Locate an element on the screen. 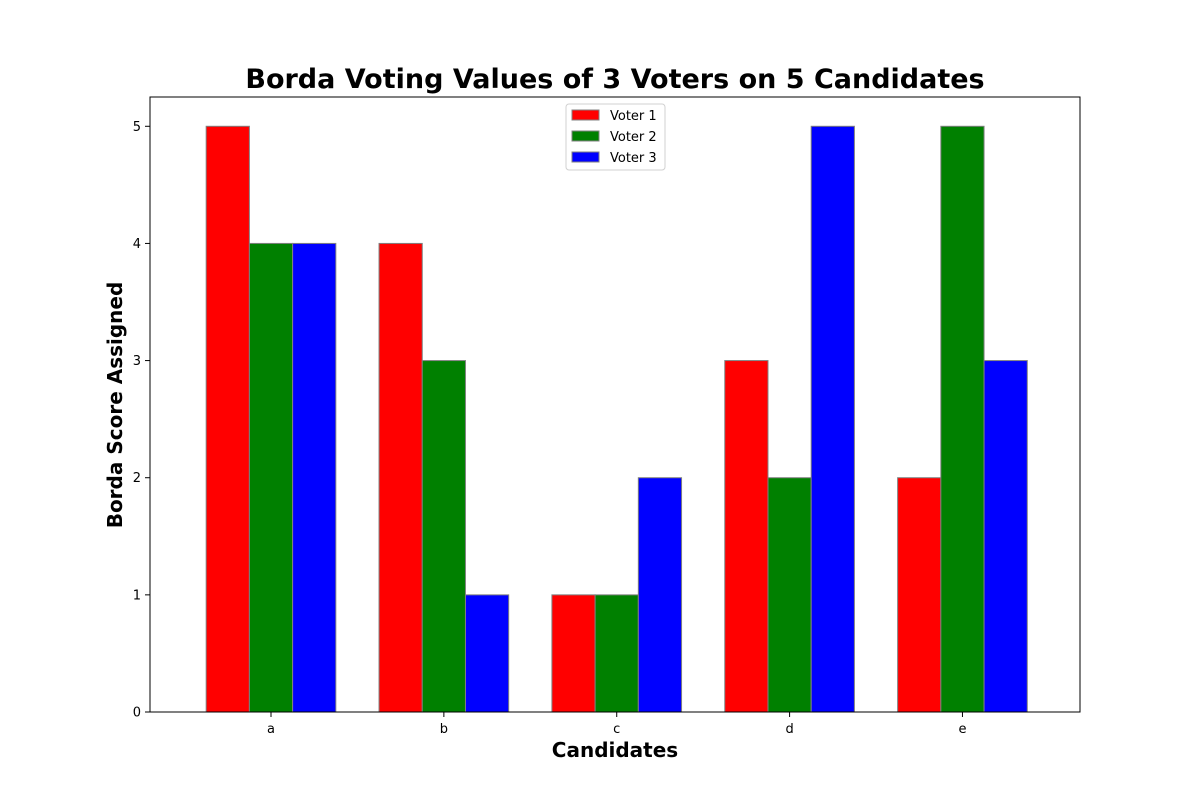 Image resolution: width=1200 pixels, height=800 pixels. legend-label-voter-1: Voter 1 is located at coordinates (633, 116).